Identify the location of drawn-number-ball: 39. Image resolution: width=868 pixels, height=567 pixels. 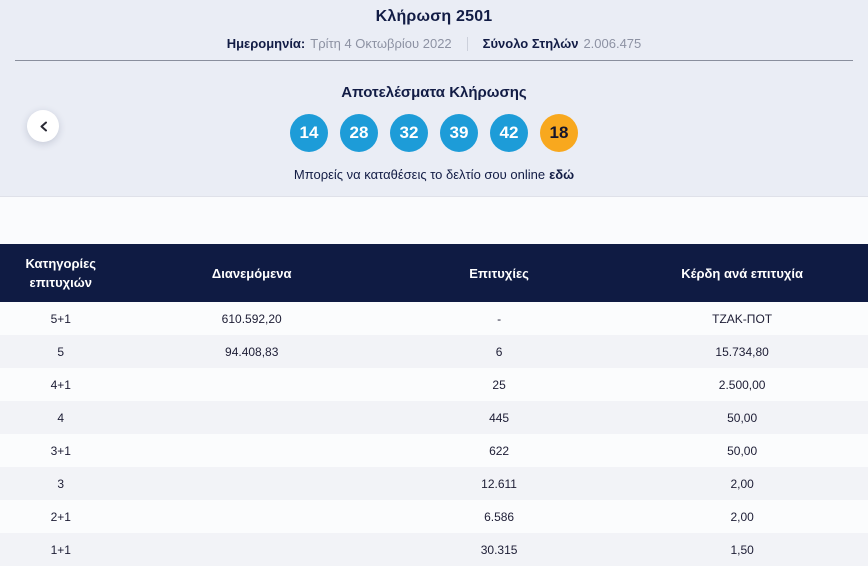
(459, 133).